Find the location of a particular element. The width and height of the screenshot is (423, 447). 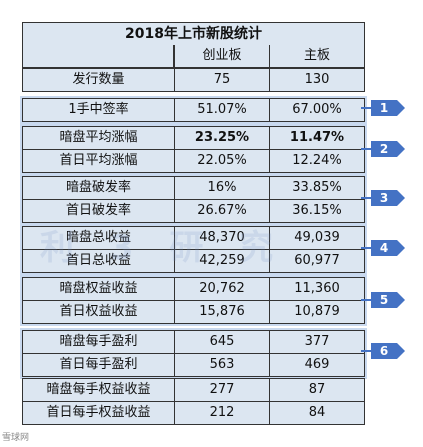

main-value: 60,977 is located at coordinates (316, 261).